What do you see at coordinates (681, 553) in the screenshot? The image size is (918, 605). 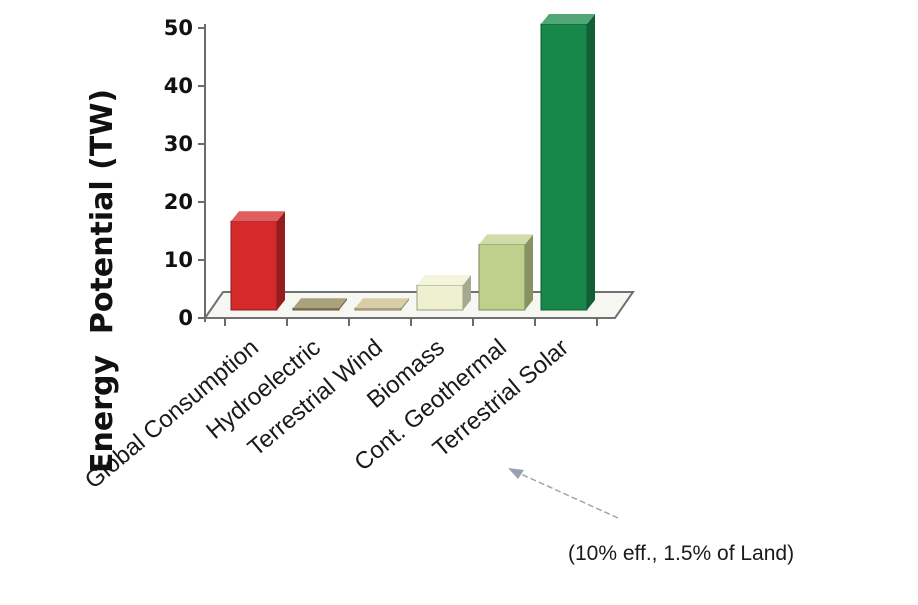 I see `annotation-text: (10% eff., 1.5% of Land)` at bounding box center [681, 553].